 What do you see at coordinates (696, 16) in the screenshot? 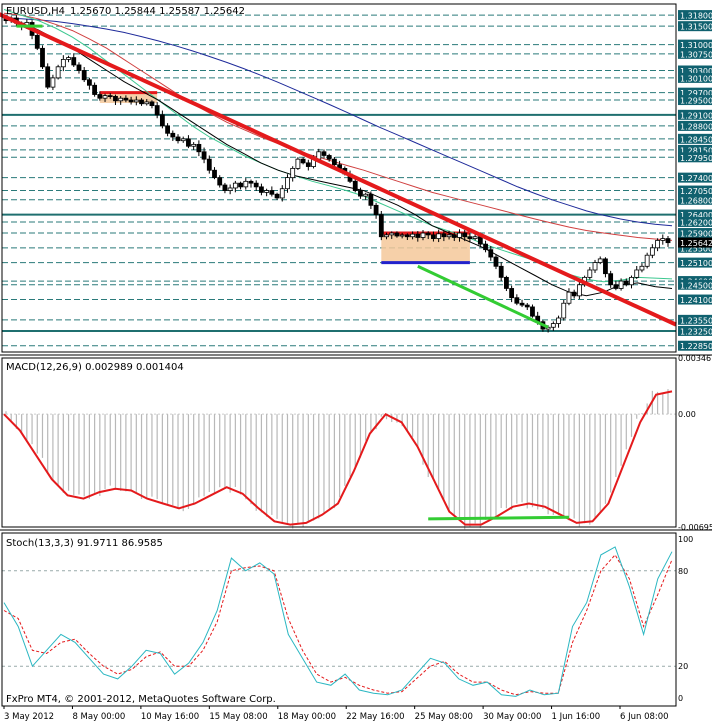
I see `price-tick-label: 1.31800` at bounding box center [696, 16].